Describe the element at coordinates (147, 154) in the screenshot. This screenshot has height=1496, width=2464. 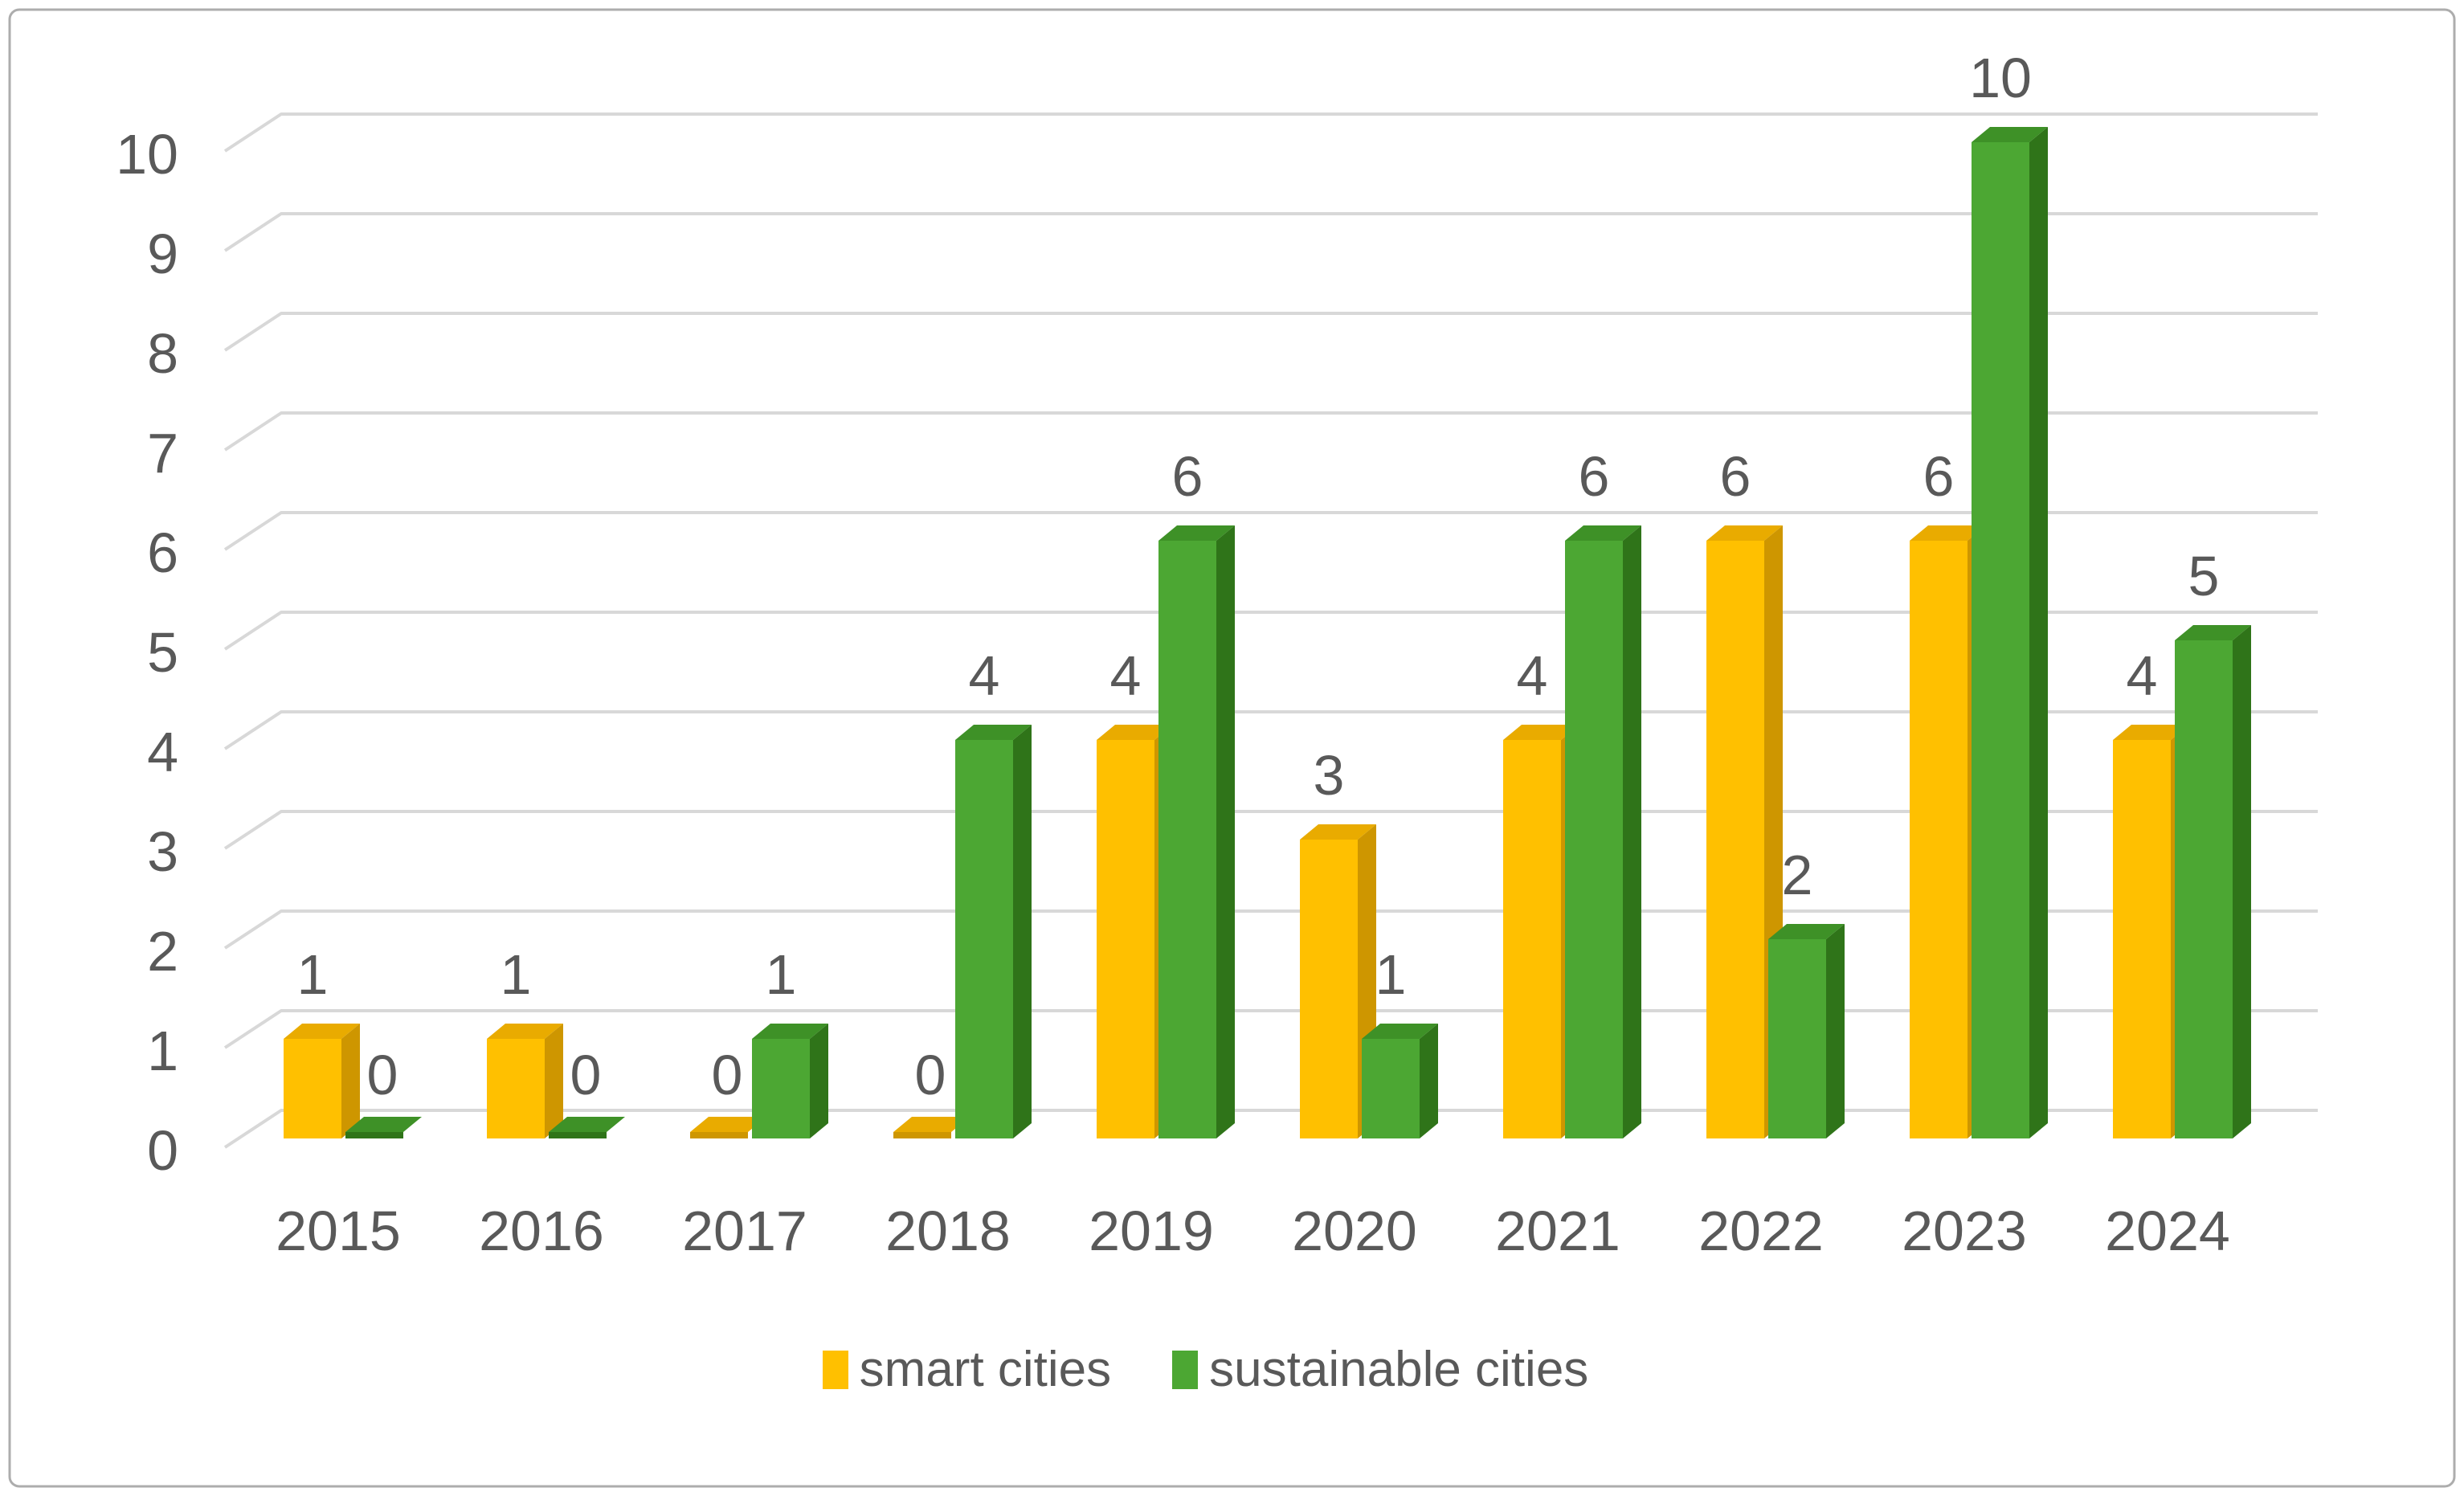
I see `y-tick-label-10: 10` at that location.